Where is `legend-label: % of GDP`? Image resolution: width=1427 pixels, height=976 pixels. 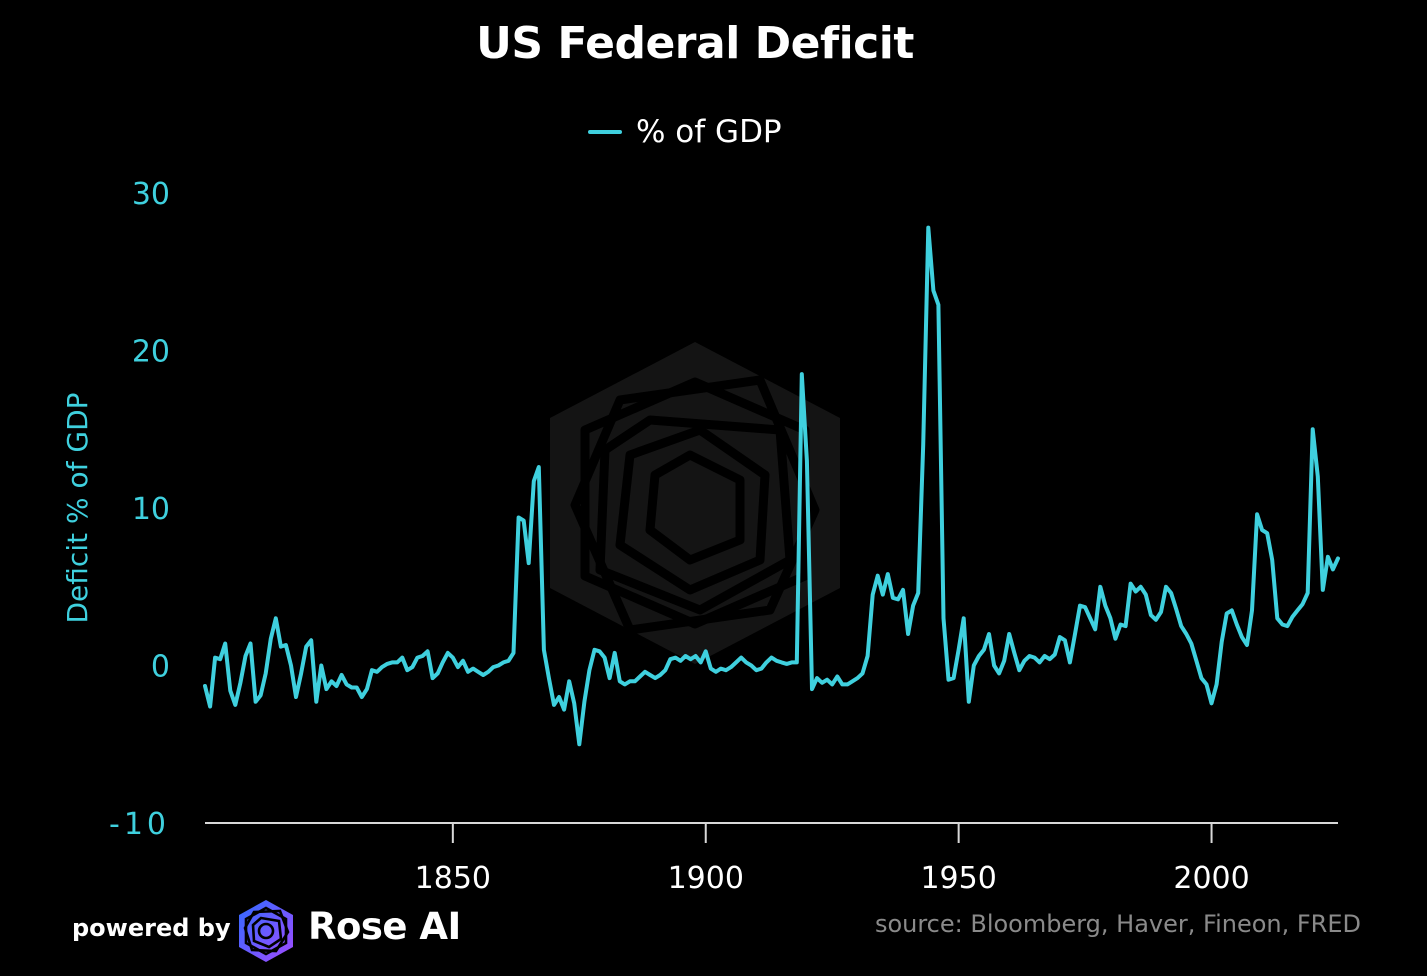
legend-label: % of GDP is located at coordinates (709, 132).